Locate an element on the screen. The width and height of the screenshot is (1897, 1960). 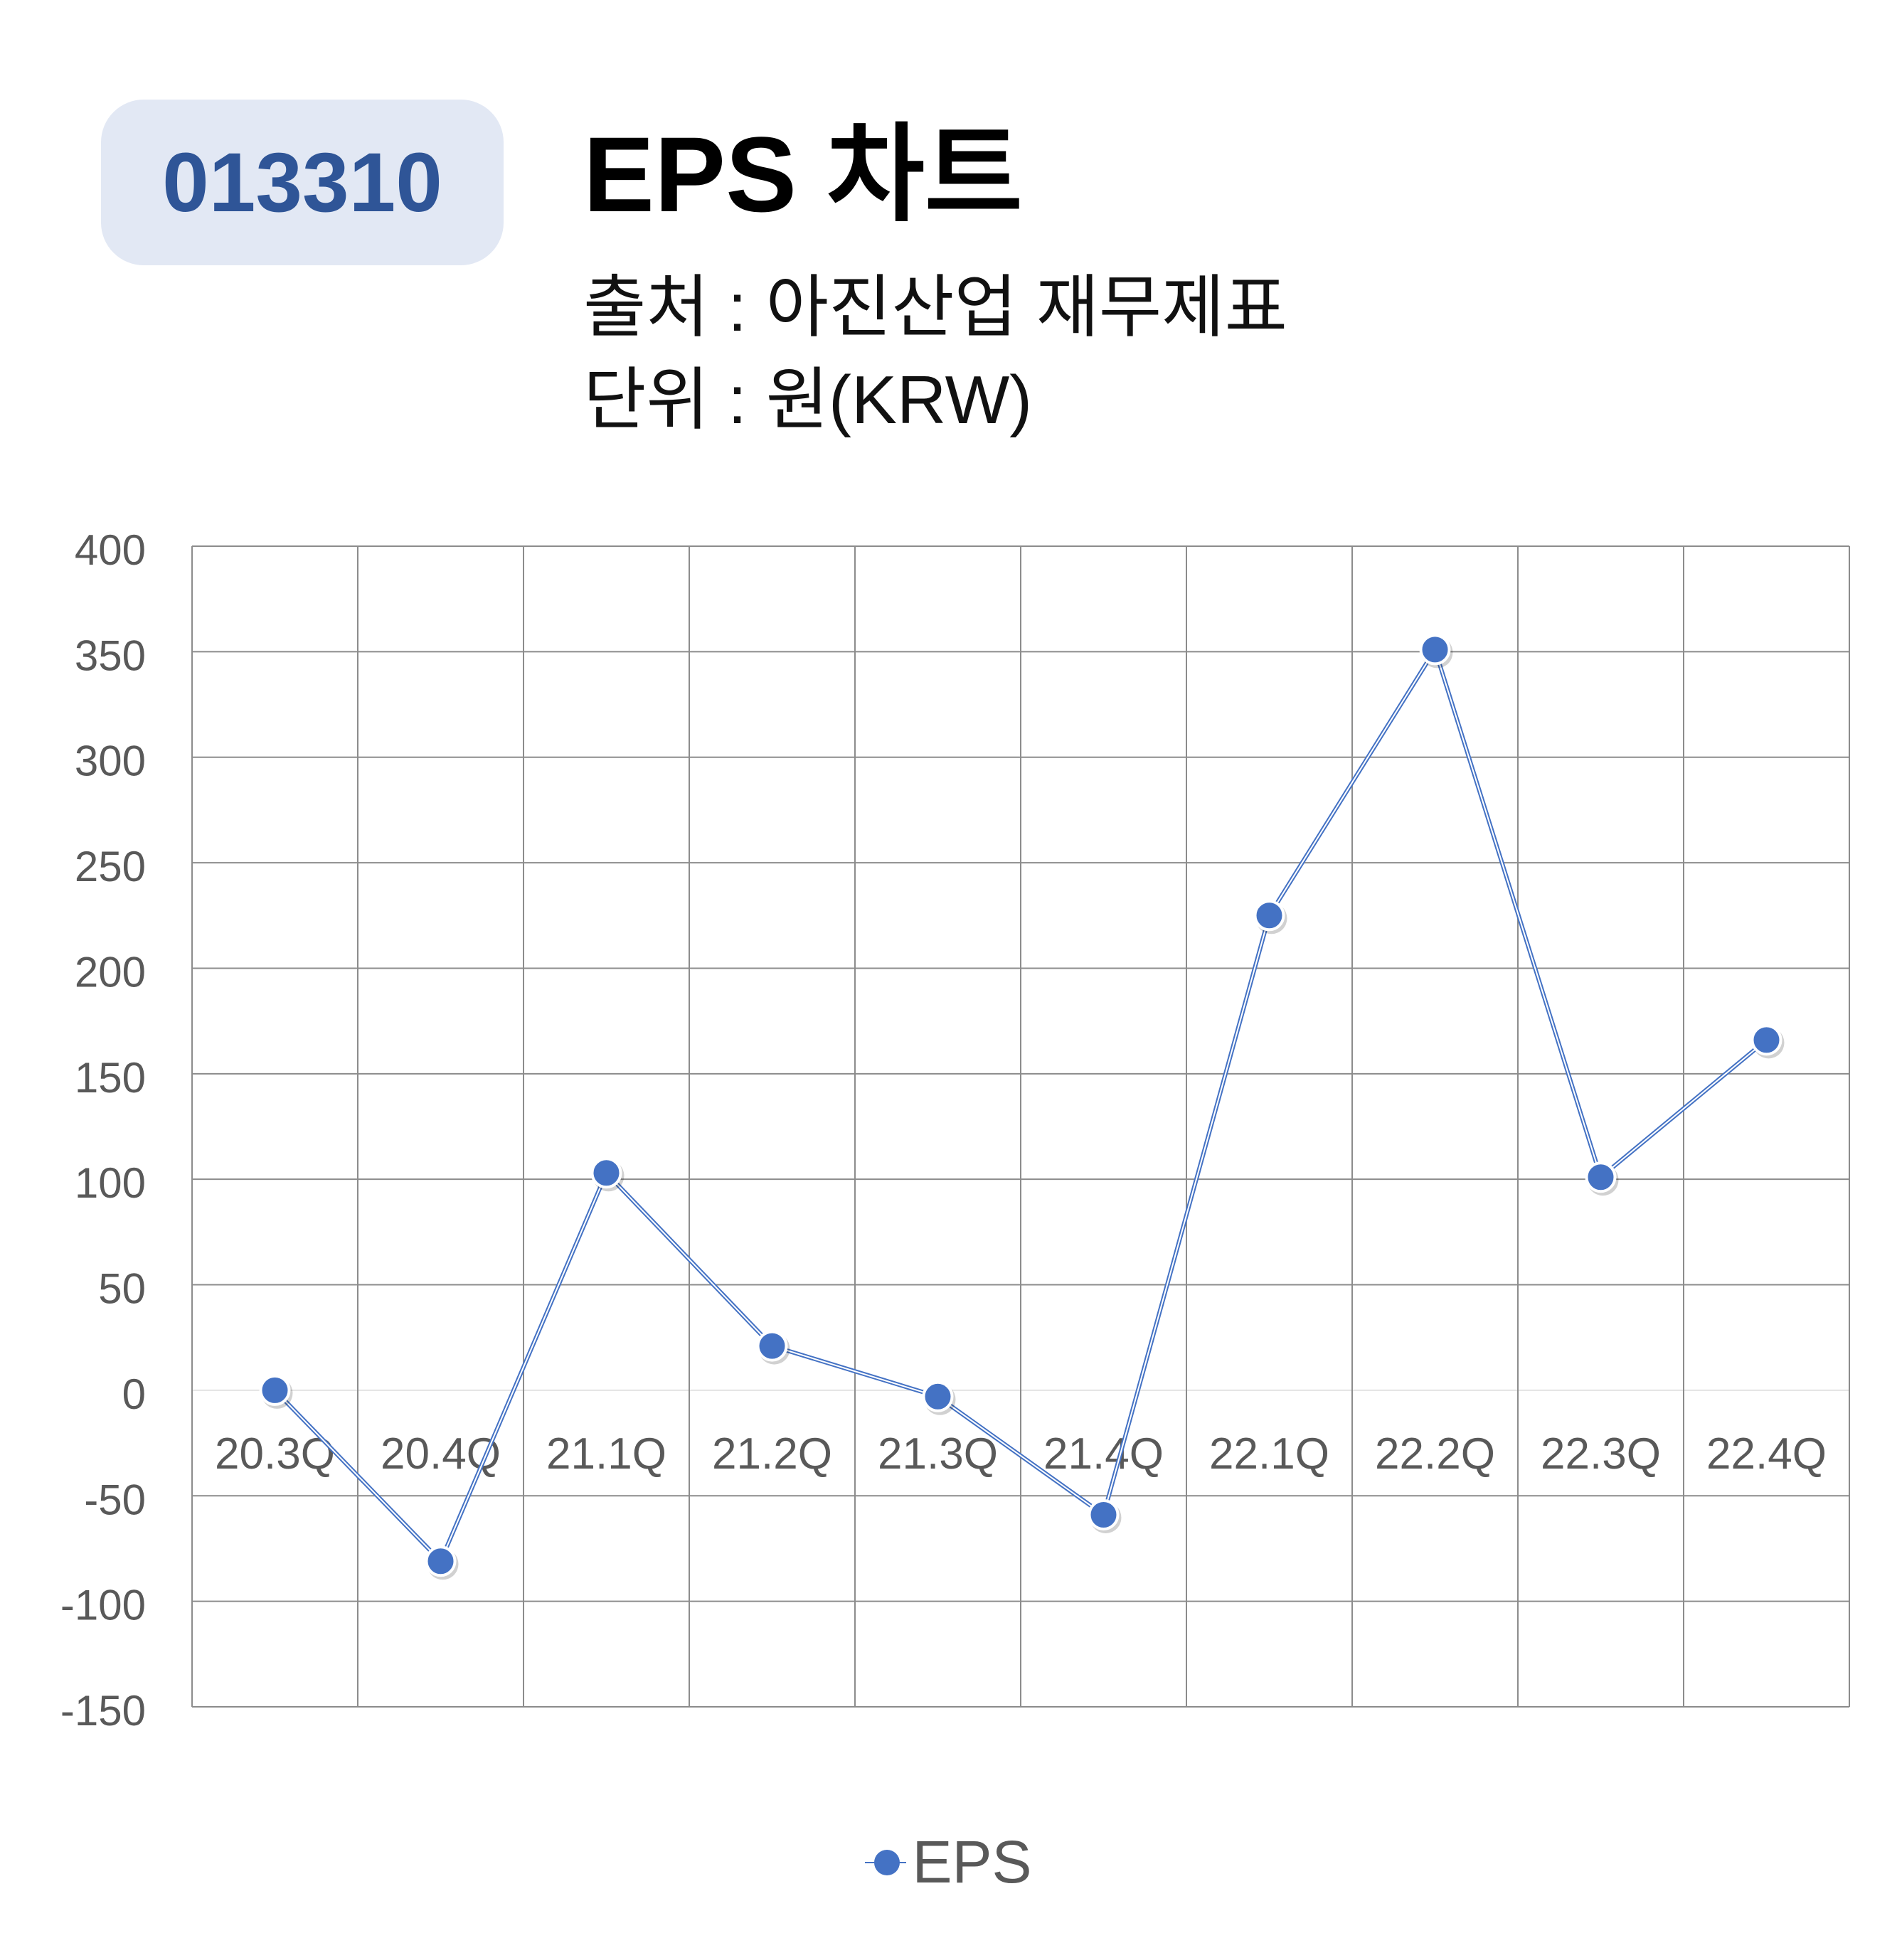
y-tick-label: 300 is located at coordinates (111, 761).